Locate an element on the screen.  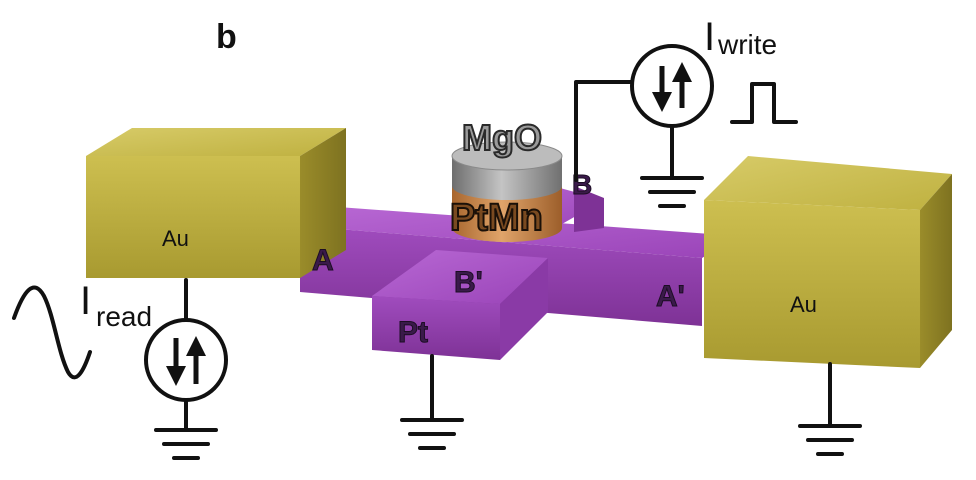
write-current-subscript: write is located at coordinates (747, 44).